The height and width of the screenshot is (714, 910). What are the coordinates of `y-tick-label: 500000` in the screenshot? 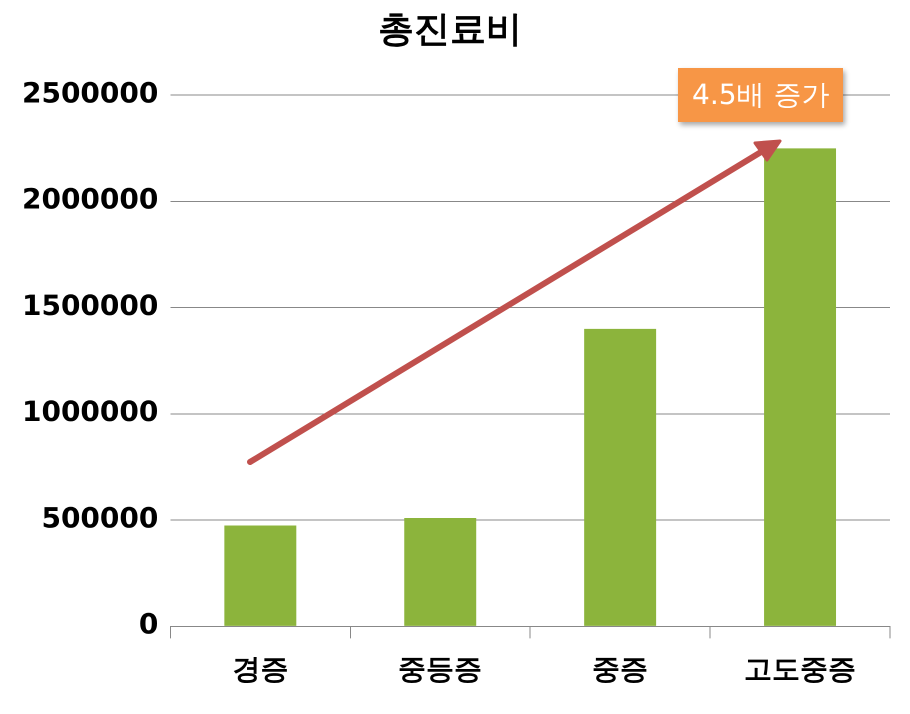 It's located at (99, 517).